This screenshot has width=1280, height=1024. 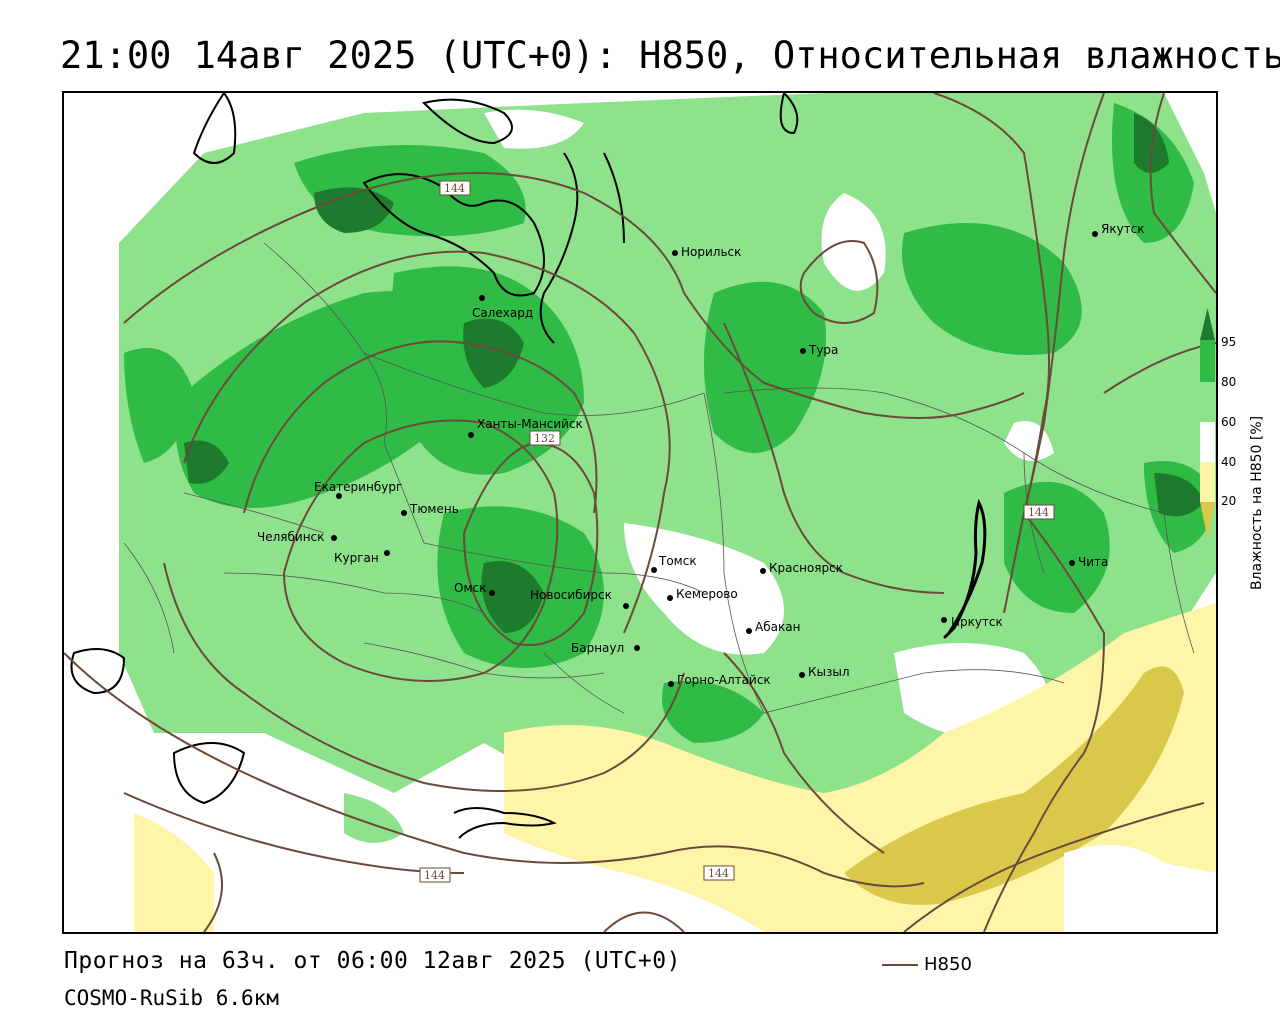 I want to click on lake-balkhash, so click(x=505, y=823).